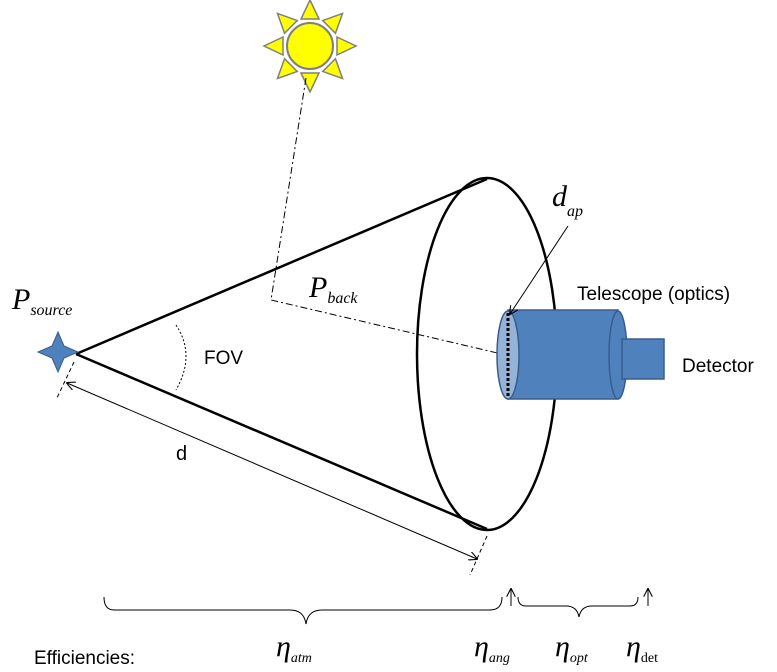  I want to click on p-source-label: Psource, so click(41, 301).